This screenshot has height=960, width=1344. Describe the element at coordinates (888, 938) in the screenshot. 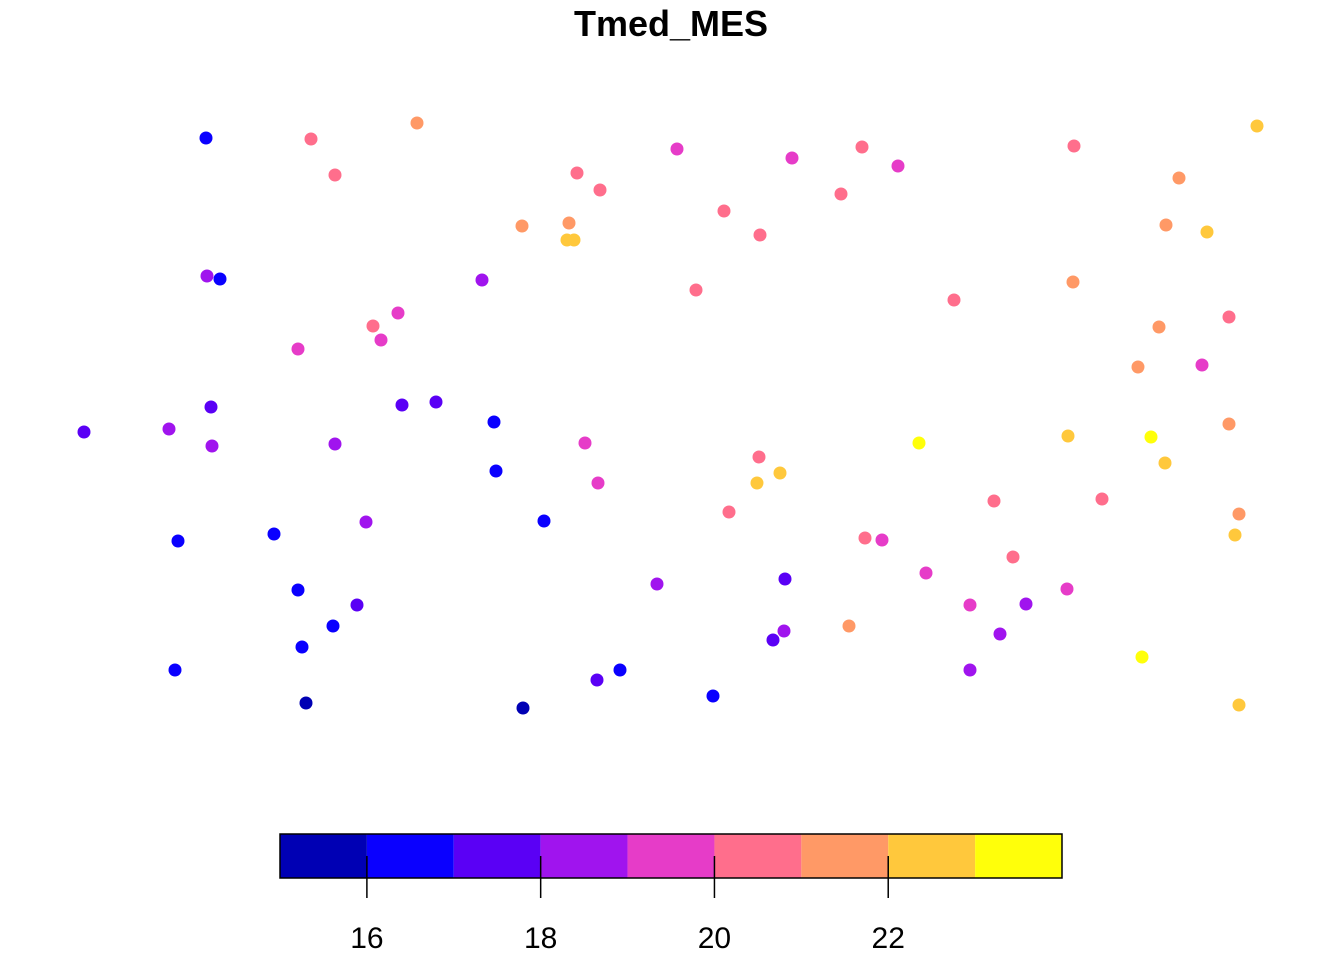

I see `colorbar-tick-label: 22` at that location.